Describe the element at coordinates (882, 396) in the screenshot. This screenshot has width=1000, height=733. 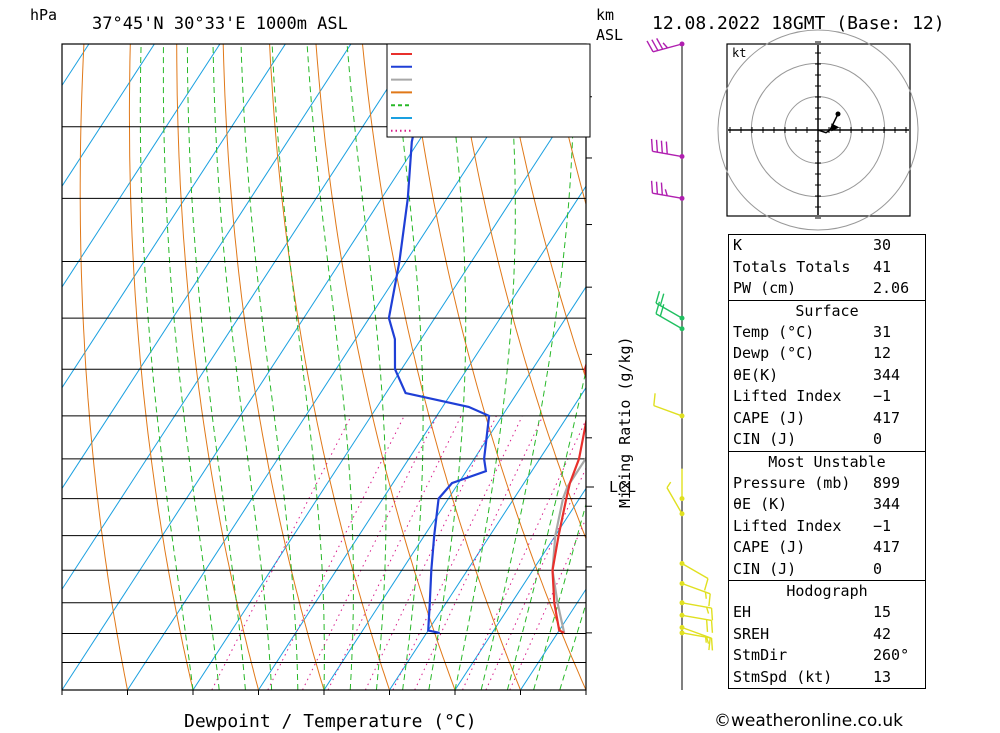
I see `surface-value: −1` at that location.